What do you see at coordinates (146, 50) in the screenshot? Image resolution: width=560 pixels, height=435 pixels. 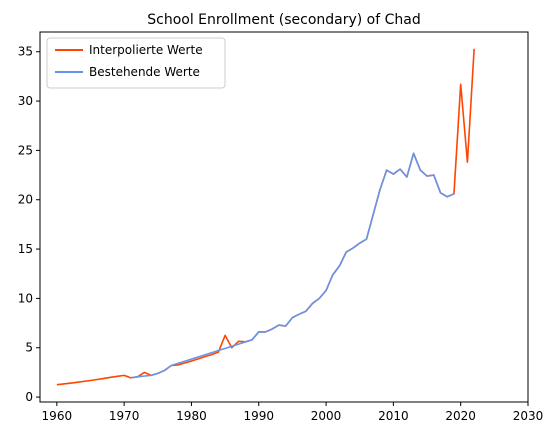 I see `legend-label-interpolated: Interpolierte Werte` at bounding box center [146, 50].